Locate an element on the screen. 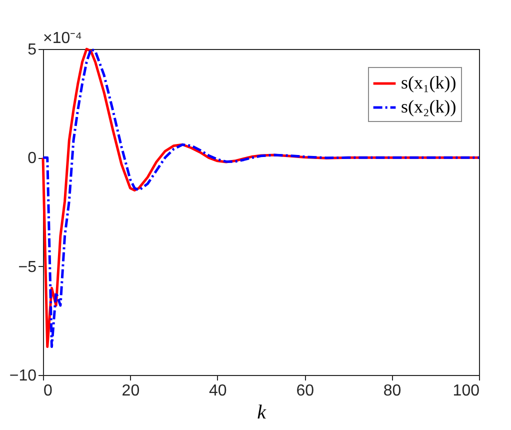 The height and width of the screenshot is (430, 511). y-tick-label: 0 is located at coordinates (32, 159).